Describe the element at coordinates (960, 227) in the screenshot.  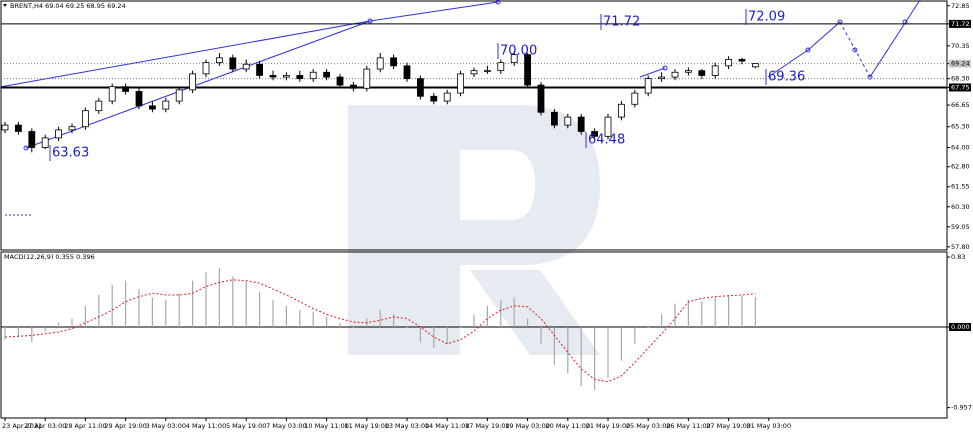
I see `y-tick-label: 59.05` at that location.